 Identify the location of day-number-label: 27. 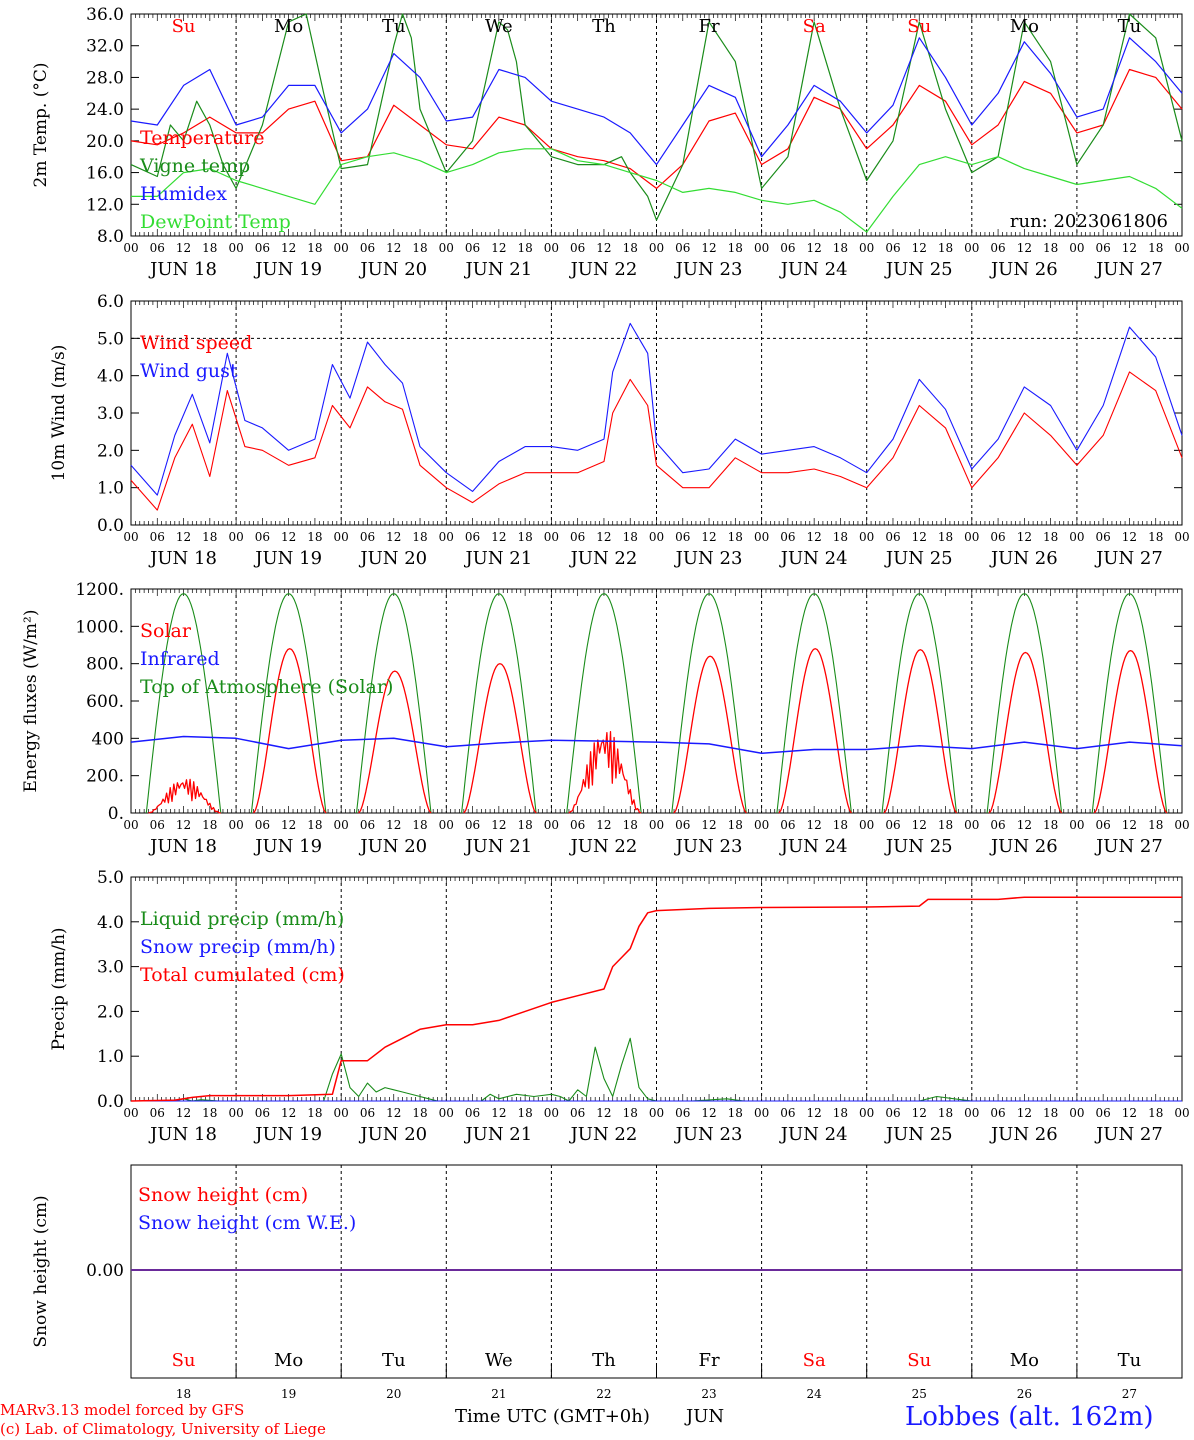
(1129, 1394).